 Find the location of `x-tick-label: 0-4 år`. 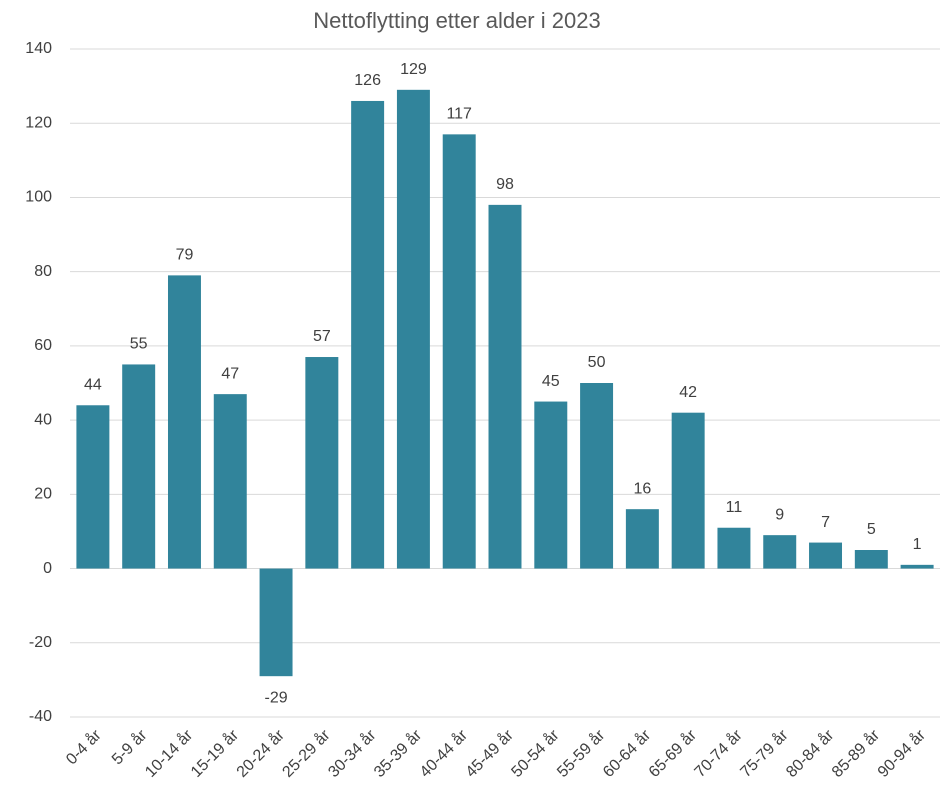

x-tick-label: 0-4 år is located at coordinates (83, 747).